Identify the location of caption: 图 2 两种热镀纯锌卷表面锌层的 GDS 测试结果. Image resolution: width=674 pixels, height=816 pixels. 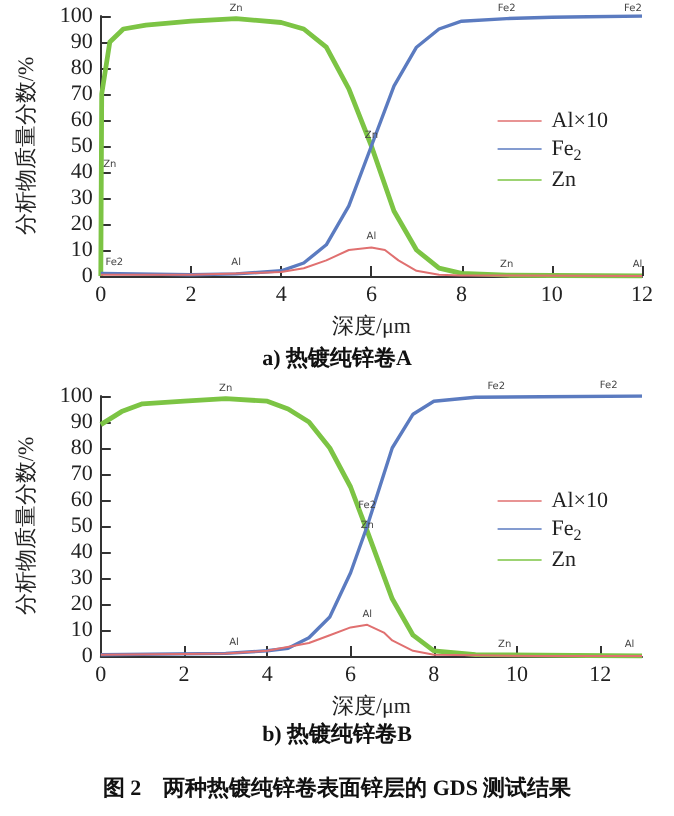
(338, 788).